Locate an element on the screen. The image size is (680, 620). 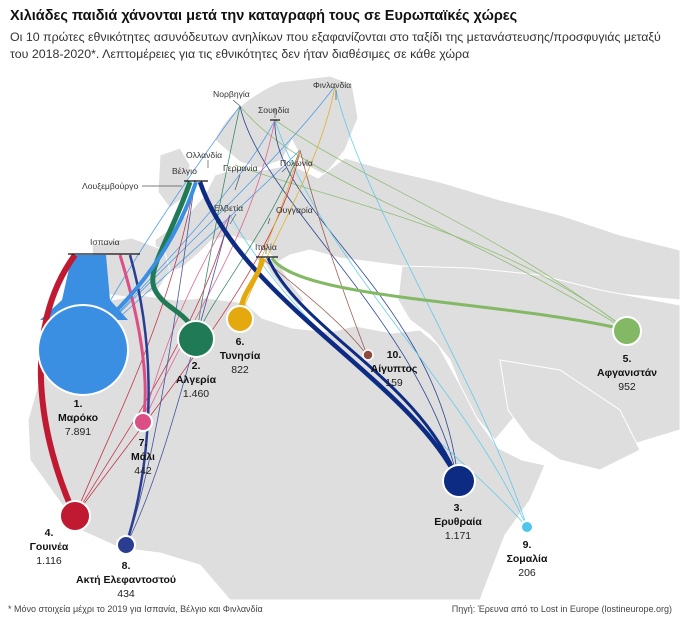
marker-somalia: 9. Σομαλία 206 is located at coordinates (527, 549).